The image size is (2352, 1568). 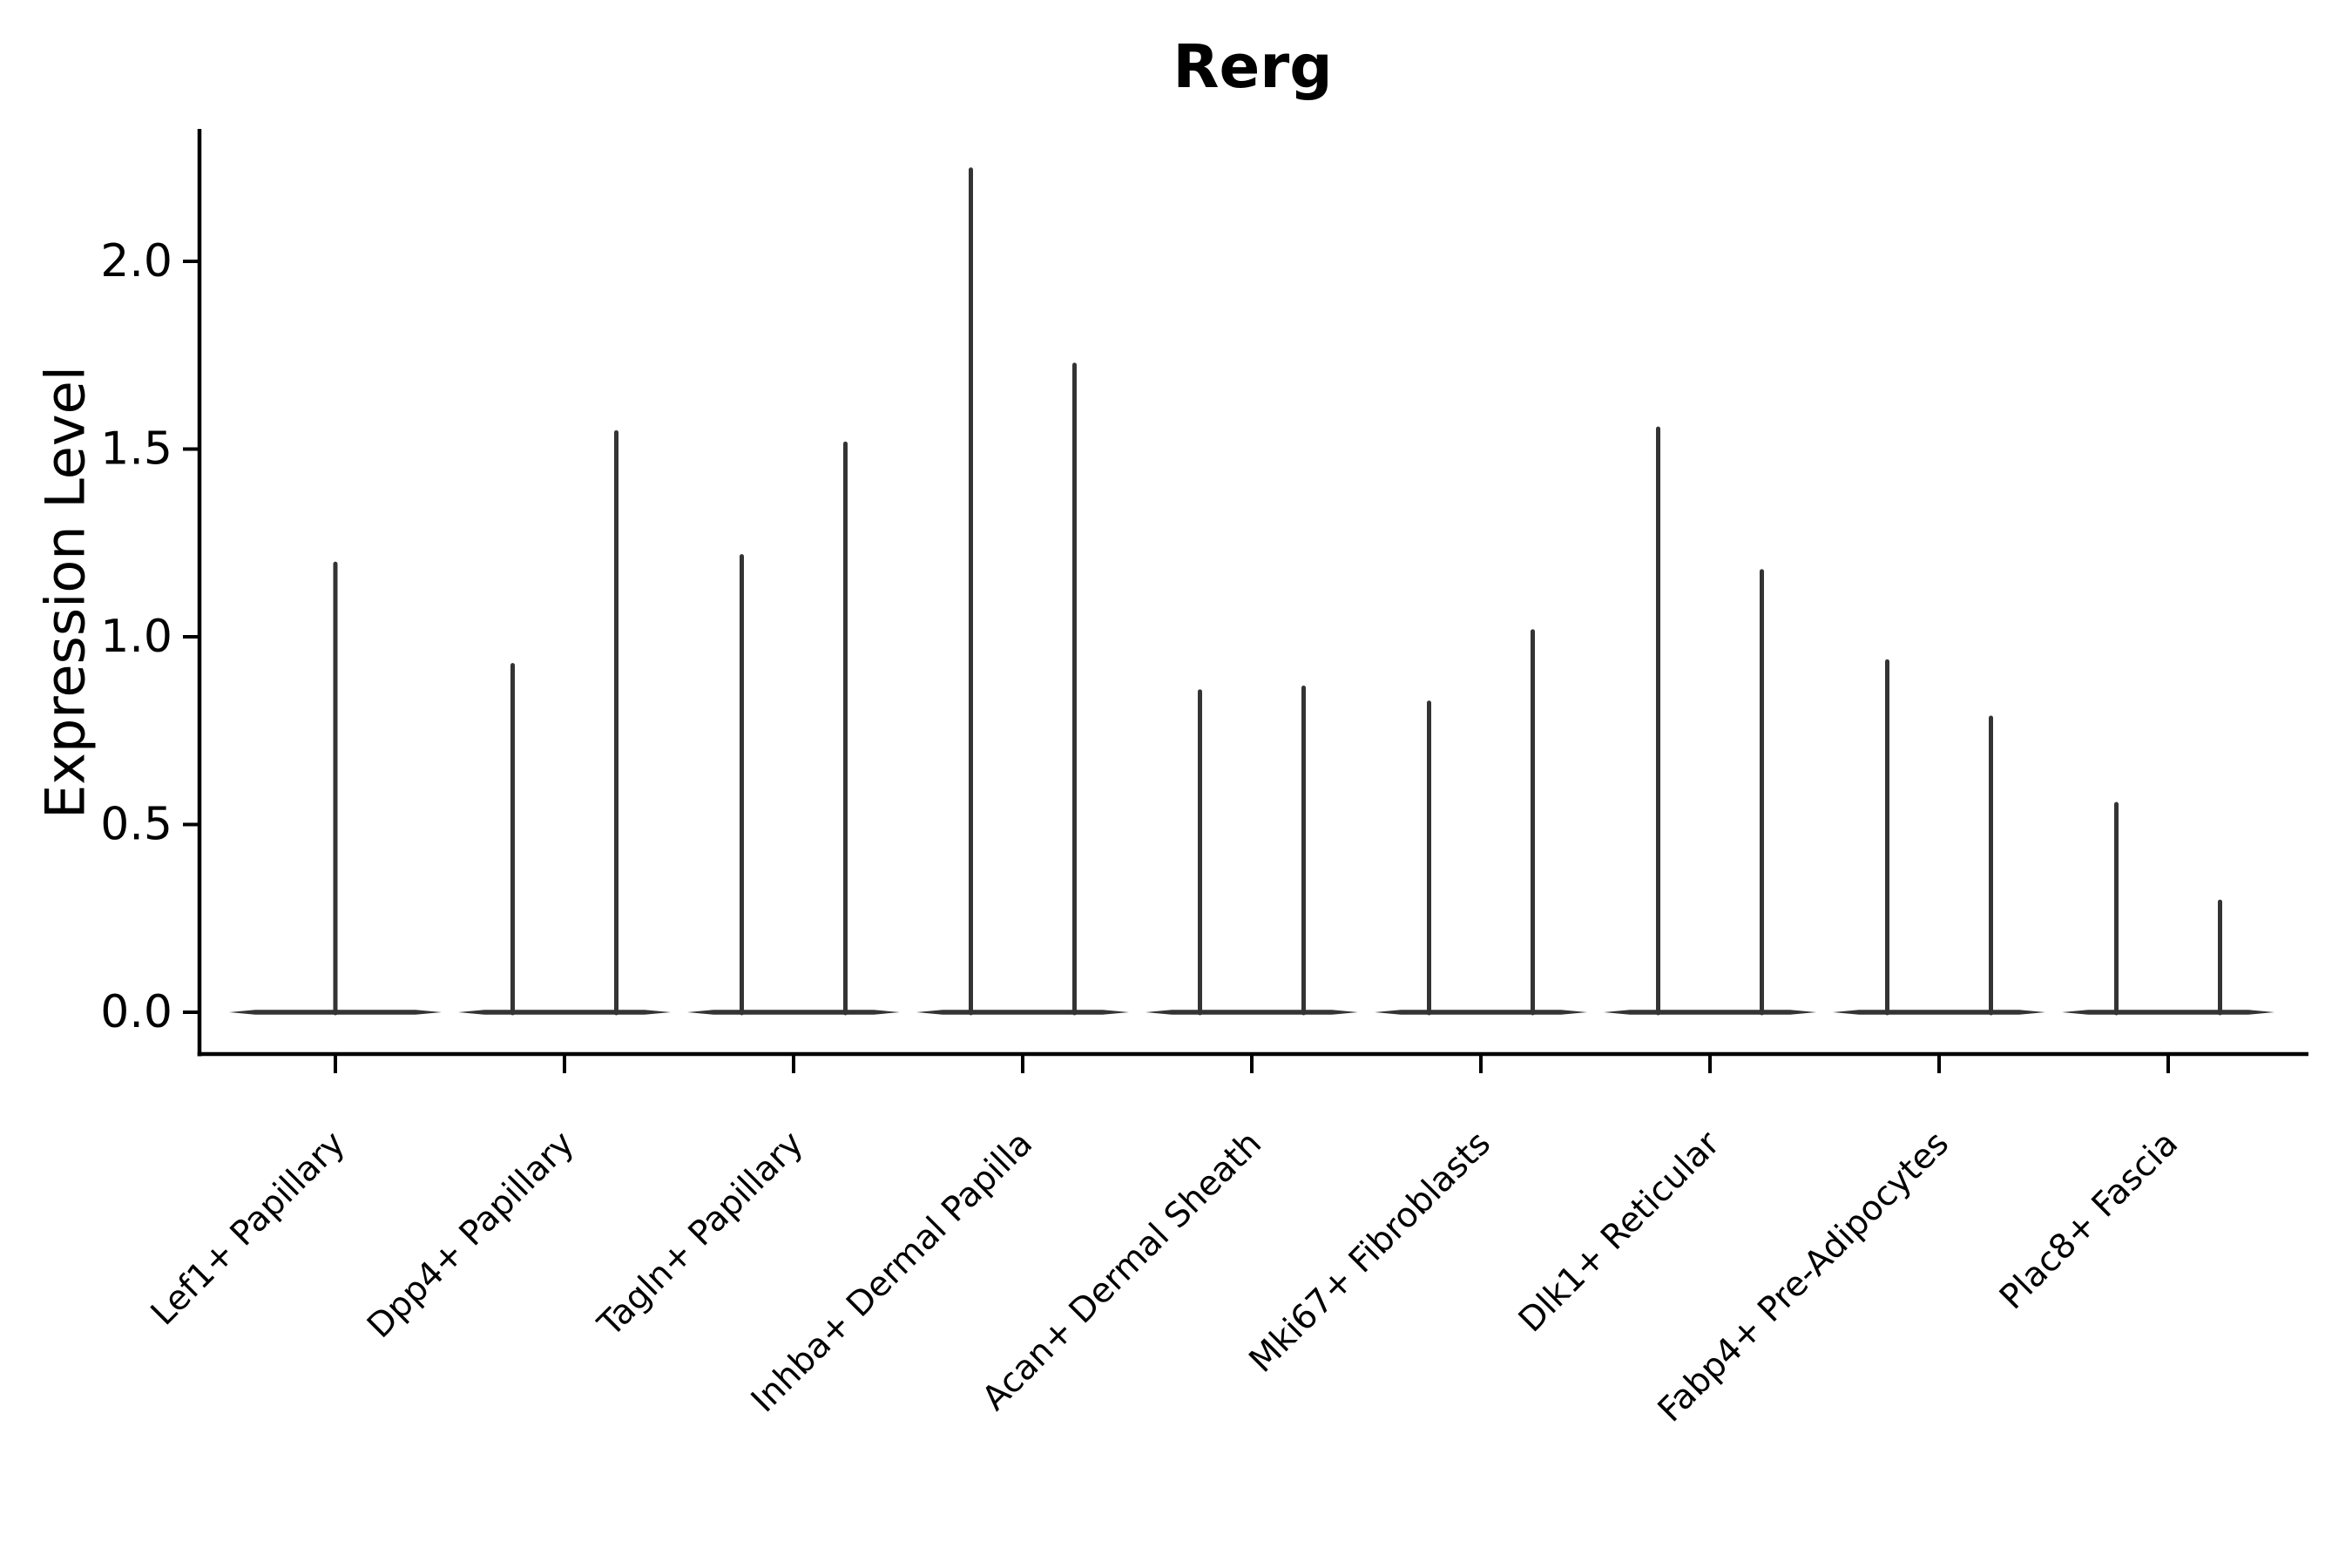 I want to click on y-axis-ticks: 0.0 0.5 1.0 1.5 2.0, so click(x=150, y=636).